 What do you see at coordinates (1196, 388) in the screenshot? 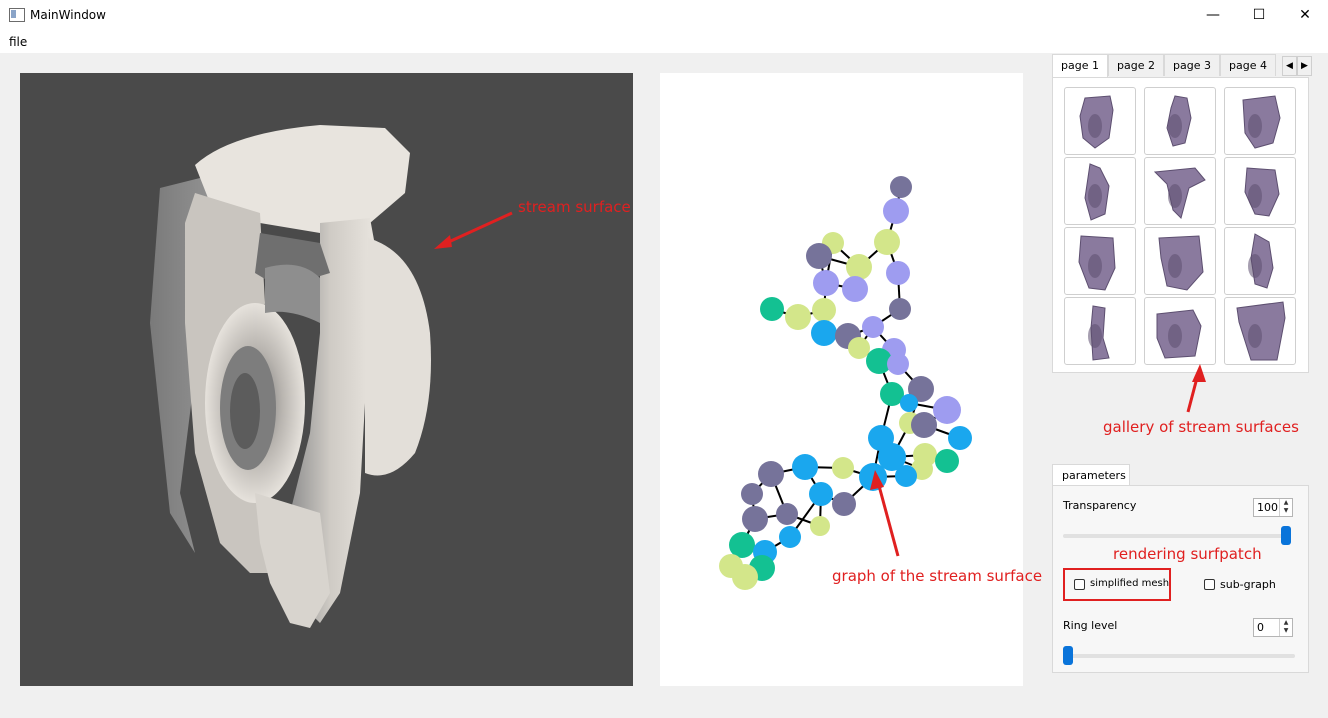
I see `gallery-arrow` at bounding box center [1196, 388].